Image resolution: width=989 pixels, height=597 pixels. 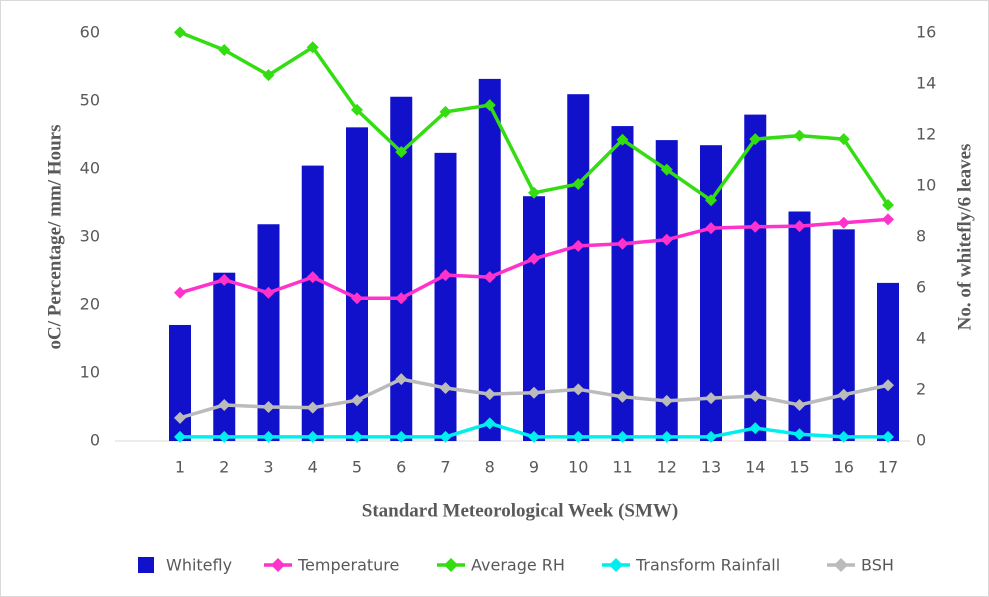 What do you see at coordinates (964, 237) in the screenshot?
I see `y2-axis-title: No. of whitefly/6 leaves` at bounding box center [964, 237].